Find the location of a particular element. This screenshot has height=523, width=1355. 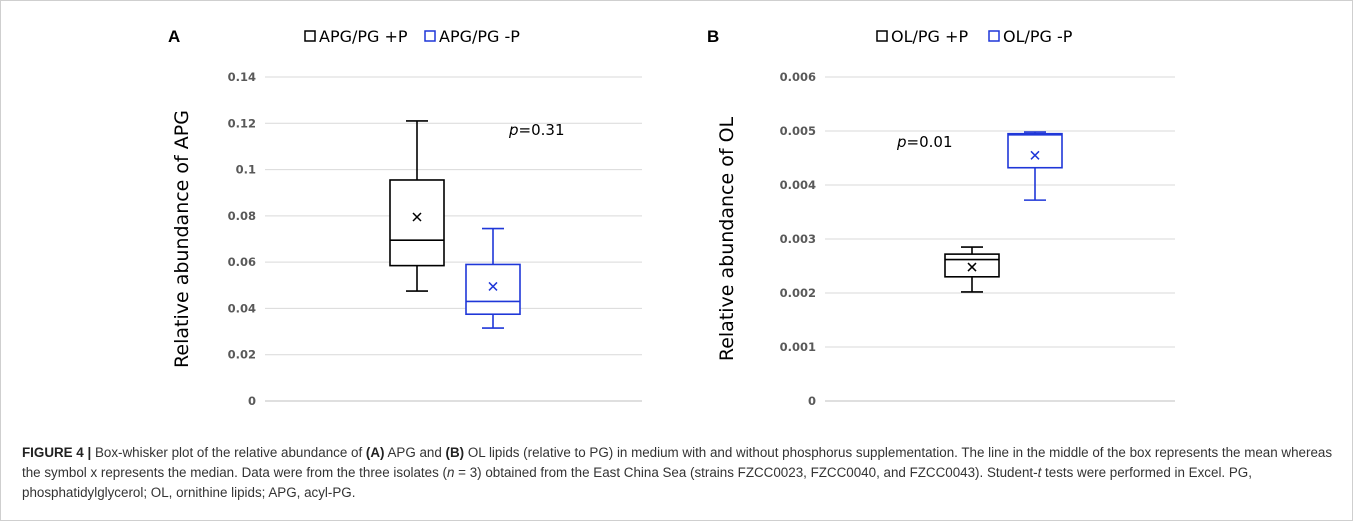

y-tick-label: 0.003 is located at coordinates (798, 239).